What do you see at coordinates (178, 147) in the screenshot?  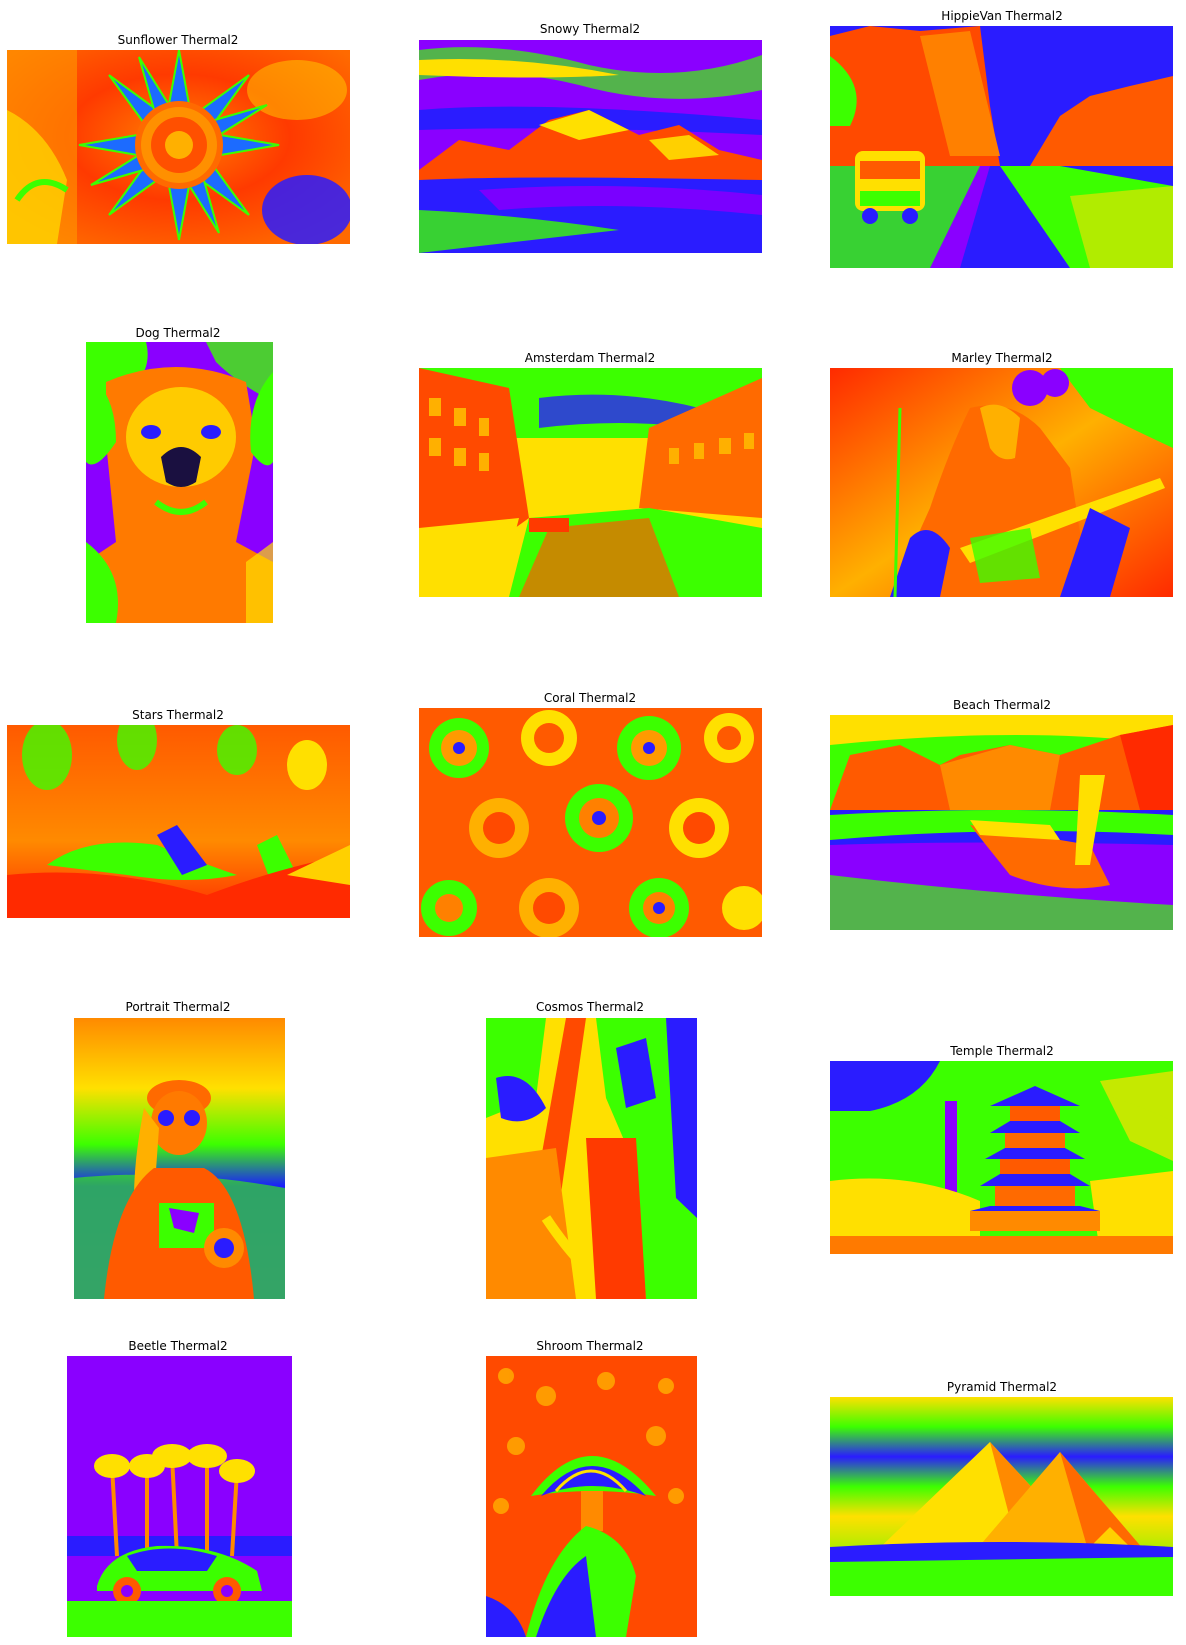 I see `sunflower-thermal-image` at bounding box center [178, 147].